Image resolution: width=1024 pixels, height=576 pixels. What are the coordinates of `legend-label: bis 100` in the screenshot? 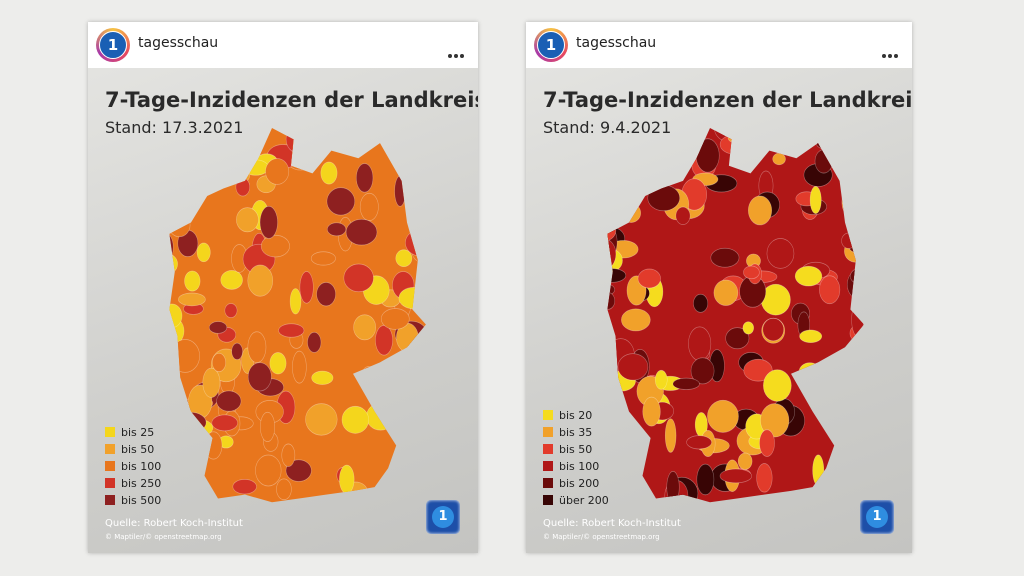 It's located at (579, 466).